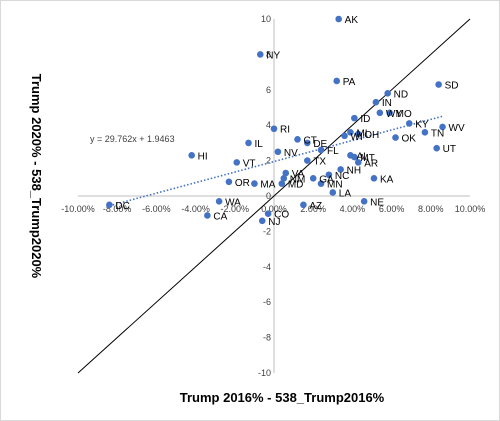  Describe the element at coordinates (237, 162) in the screenshot. I see `data-point-vt` at that location.